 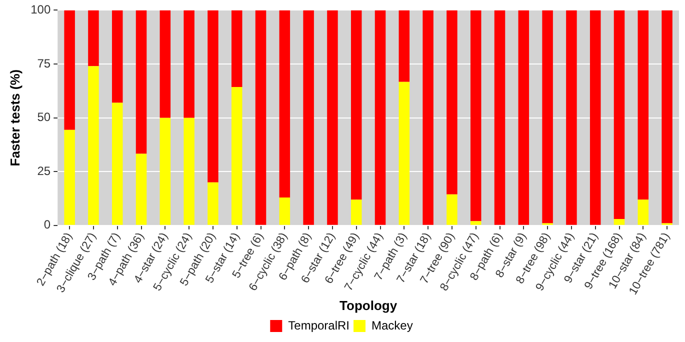 I want to click on y-tick-label: 100, so click(x=40, y=9).